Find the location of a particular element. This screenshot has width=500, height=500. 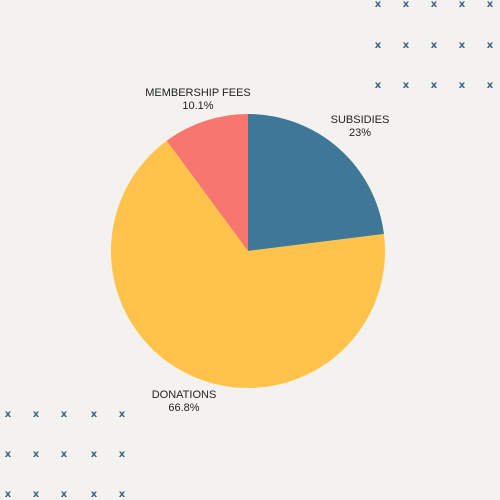

slice-value-membership-fees: 10.1% is located at coordinates (197, 106).